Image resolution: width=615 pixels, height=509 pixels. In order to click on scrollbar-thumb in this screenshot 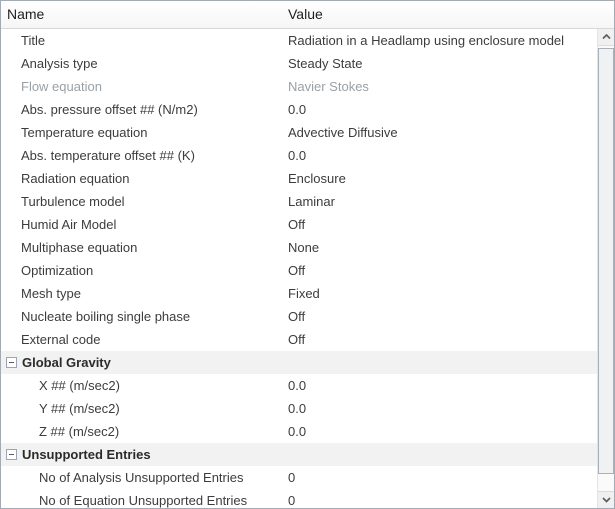, I will do `click(606, 261)`.